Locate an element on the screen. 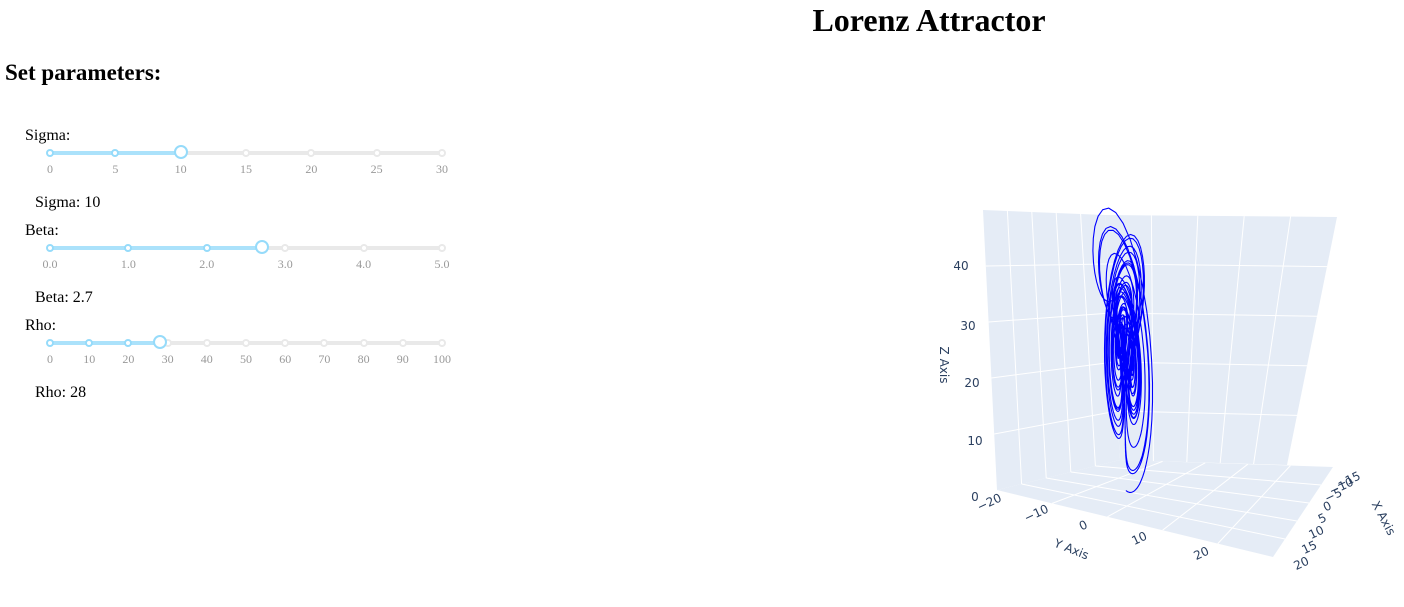  sigma-slider-mark: 25 is located at coordinates (376, 169).